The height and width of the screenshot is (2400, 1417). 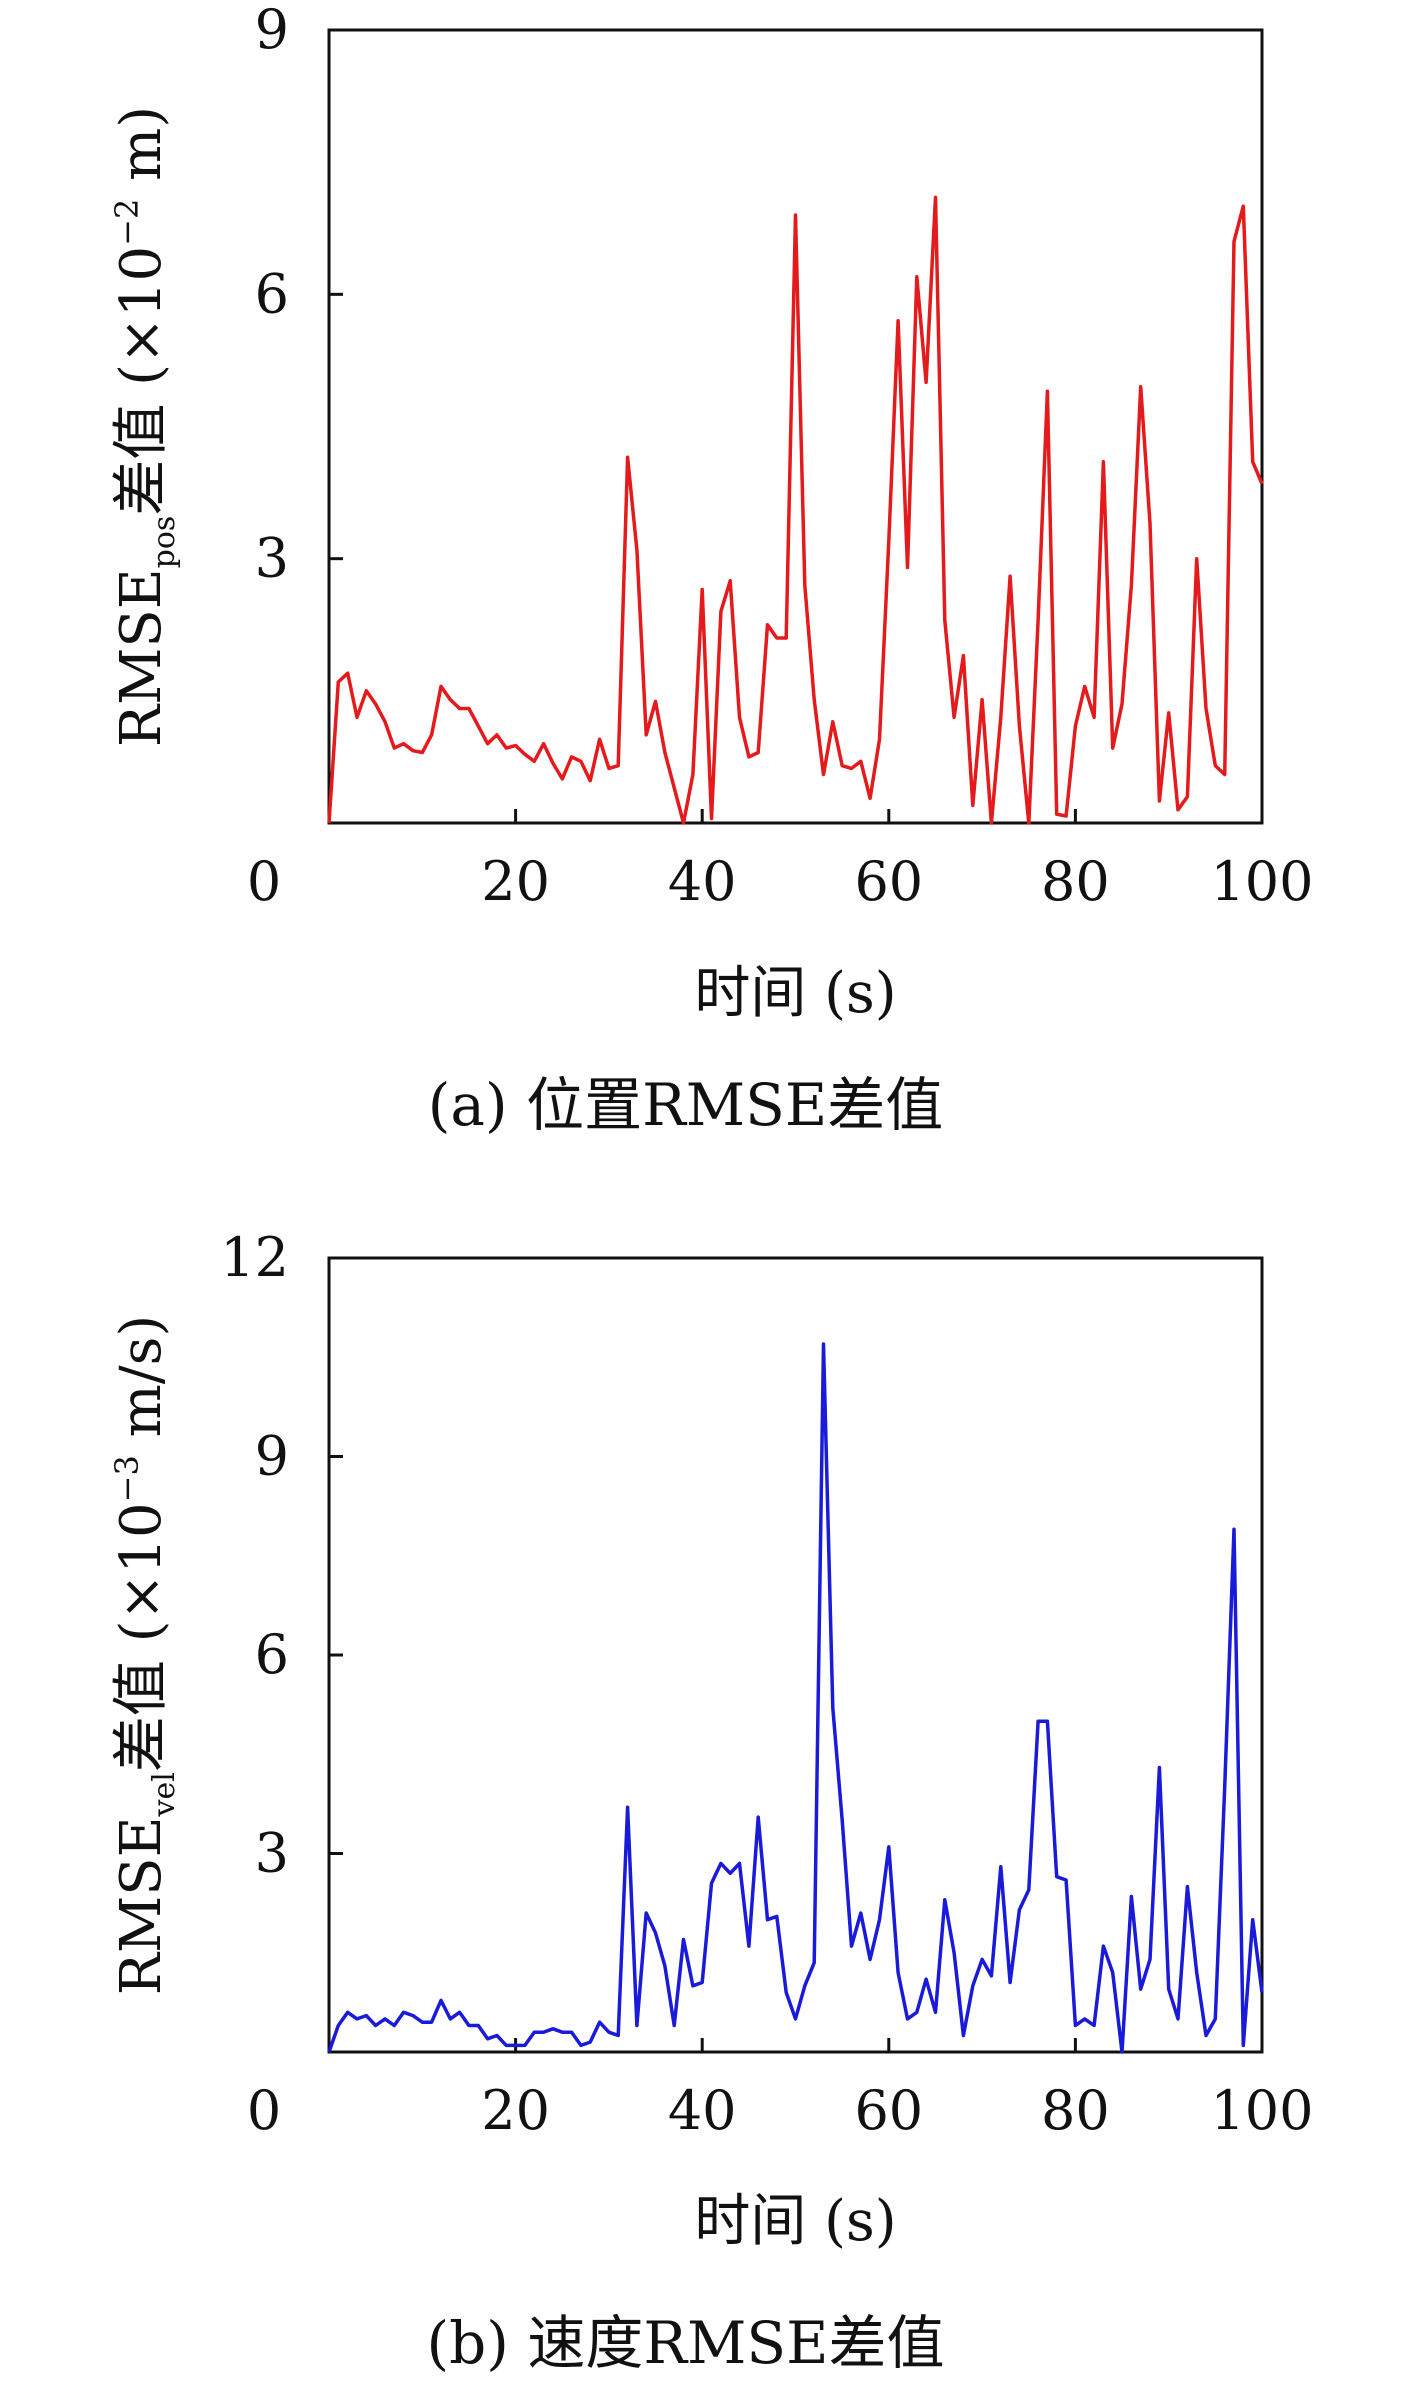 What do you see at coordinates (164, 542) in the screenshot?
I see `y-label-subscript: pos` at bounding box center [164, 542].